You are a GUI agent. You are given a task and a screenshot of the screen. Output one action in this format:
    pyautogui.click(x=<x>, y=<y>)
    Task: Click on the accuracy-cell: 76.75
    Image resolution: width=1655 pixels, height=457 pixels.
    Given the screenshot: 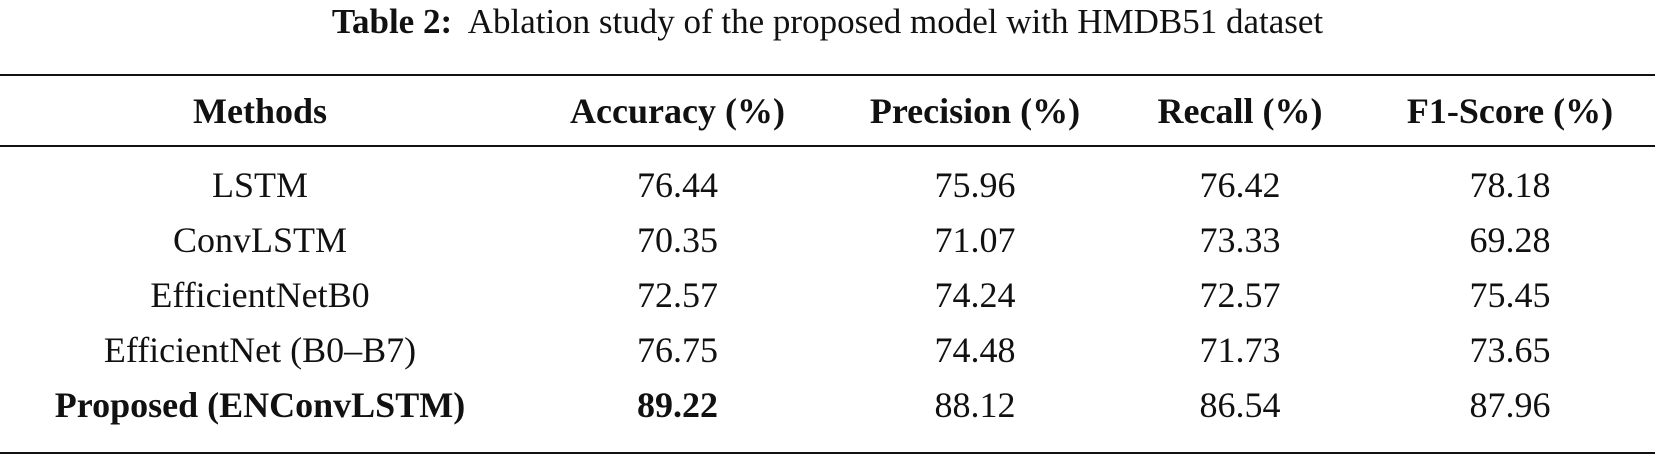 What is the action you would take?
    pyautogui.click(x=677, y=349)
    